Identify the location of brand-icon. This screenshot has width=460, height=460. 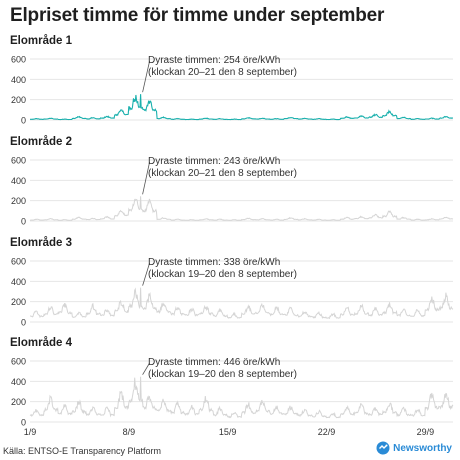
(383, 448).